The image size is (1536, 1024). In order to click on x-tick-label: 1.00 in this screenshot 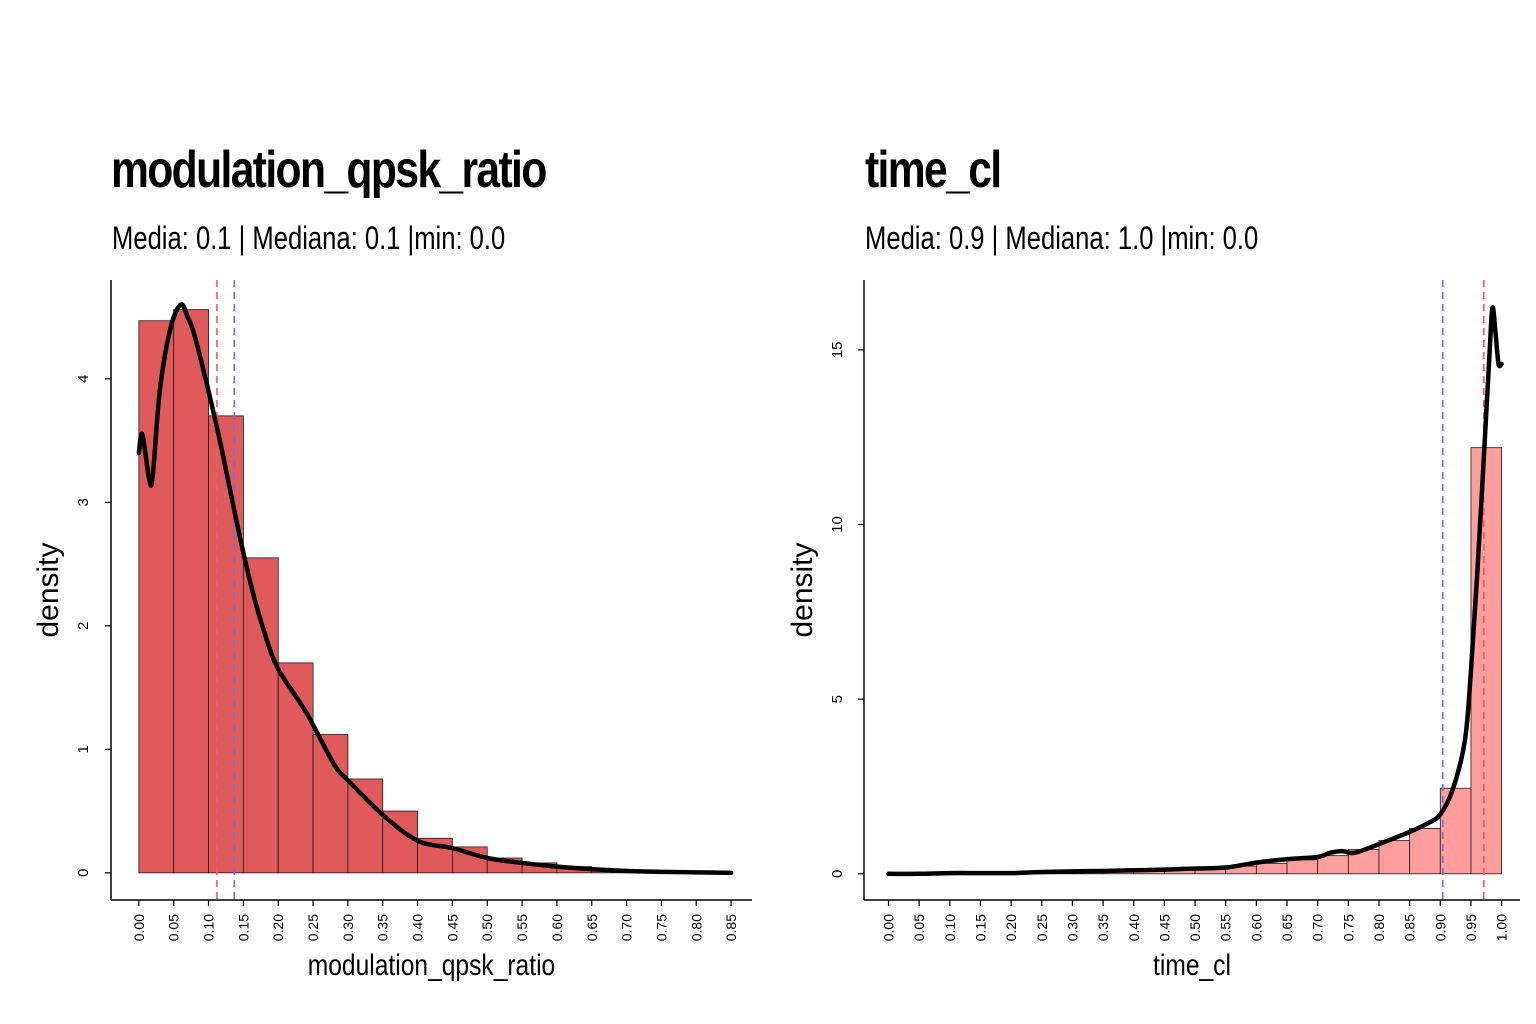, I will do `click(1502, 927)`.